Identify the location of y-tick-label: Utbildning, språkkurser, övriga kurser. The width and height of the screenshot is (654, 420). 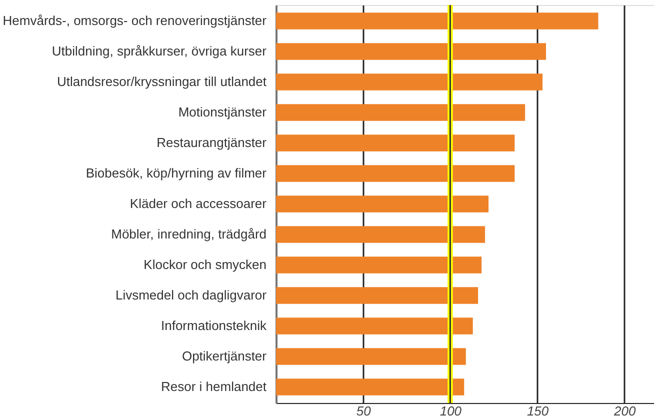
(160, 51).